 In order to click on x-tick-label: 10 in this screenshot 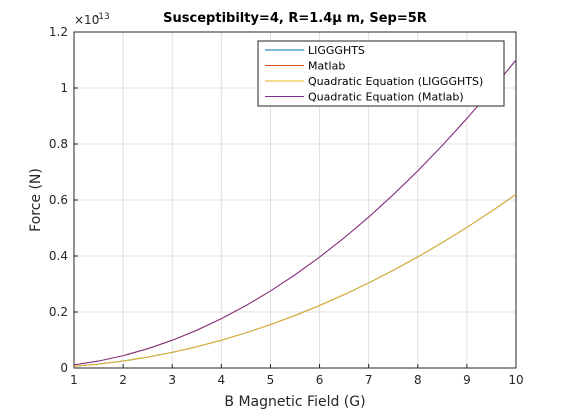, I will do `click(515, 380)`.